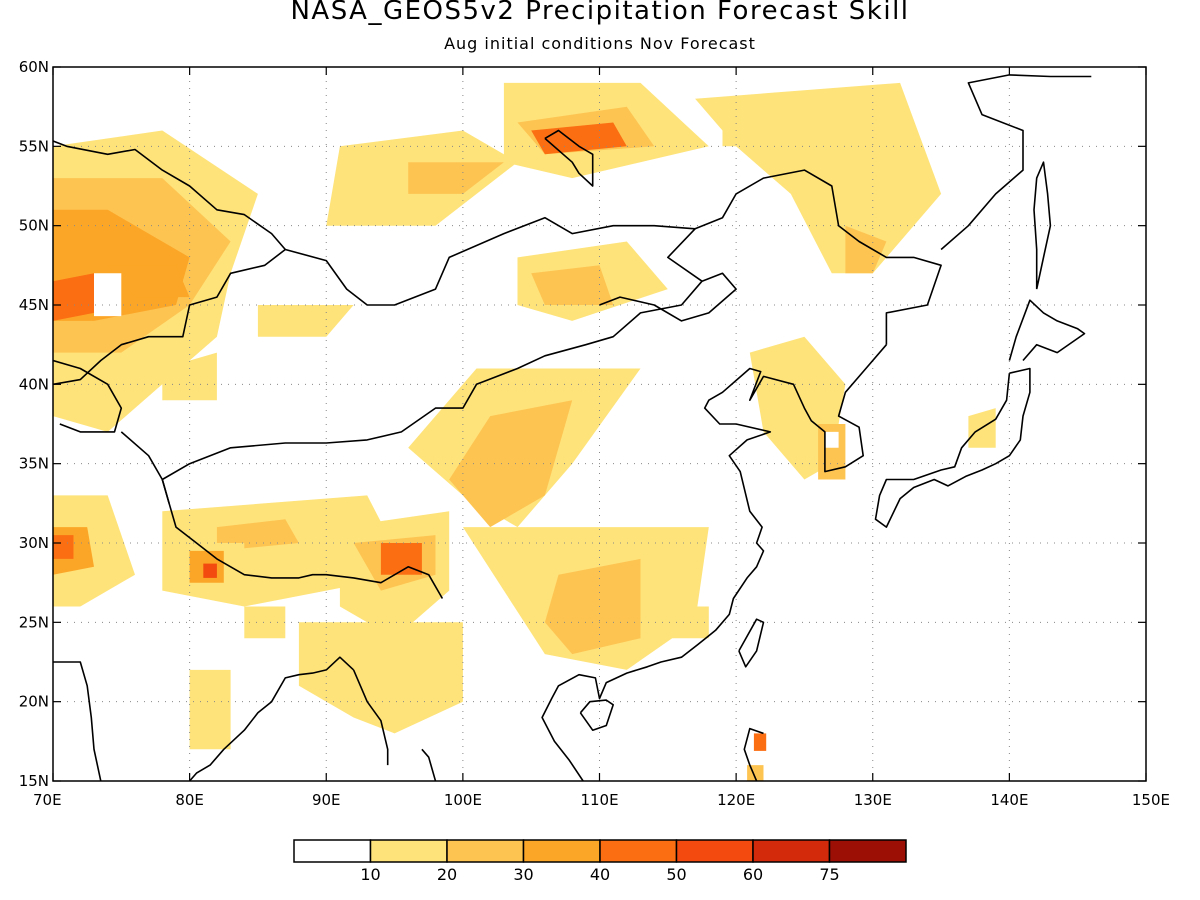  Describe the element at coordinates (600, 874) in the screenshot. I see `colorbar-label-40: 40` at that location.